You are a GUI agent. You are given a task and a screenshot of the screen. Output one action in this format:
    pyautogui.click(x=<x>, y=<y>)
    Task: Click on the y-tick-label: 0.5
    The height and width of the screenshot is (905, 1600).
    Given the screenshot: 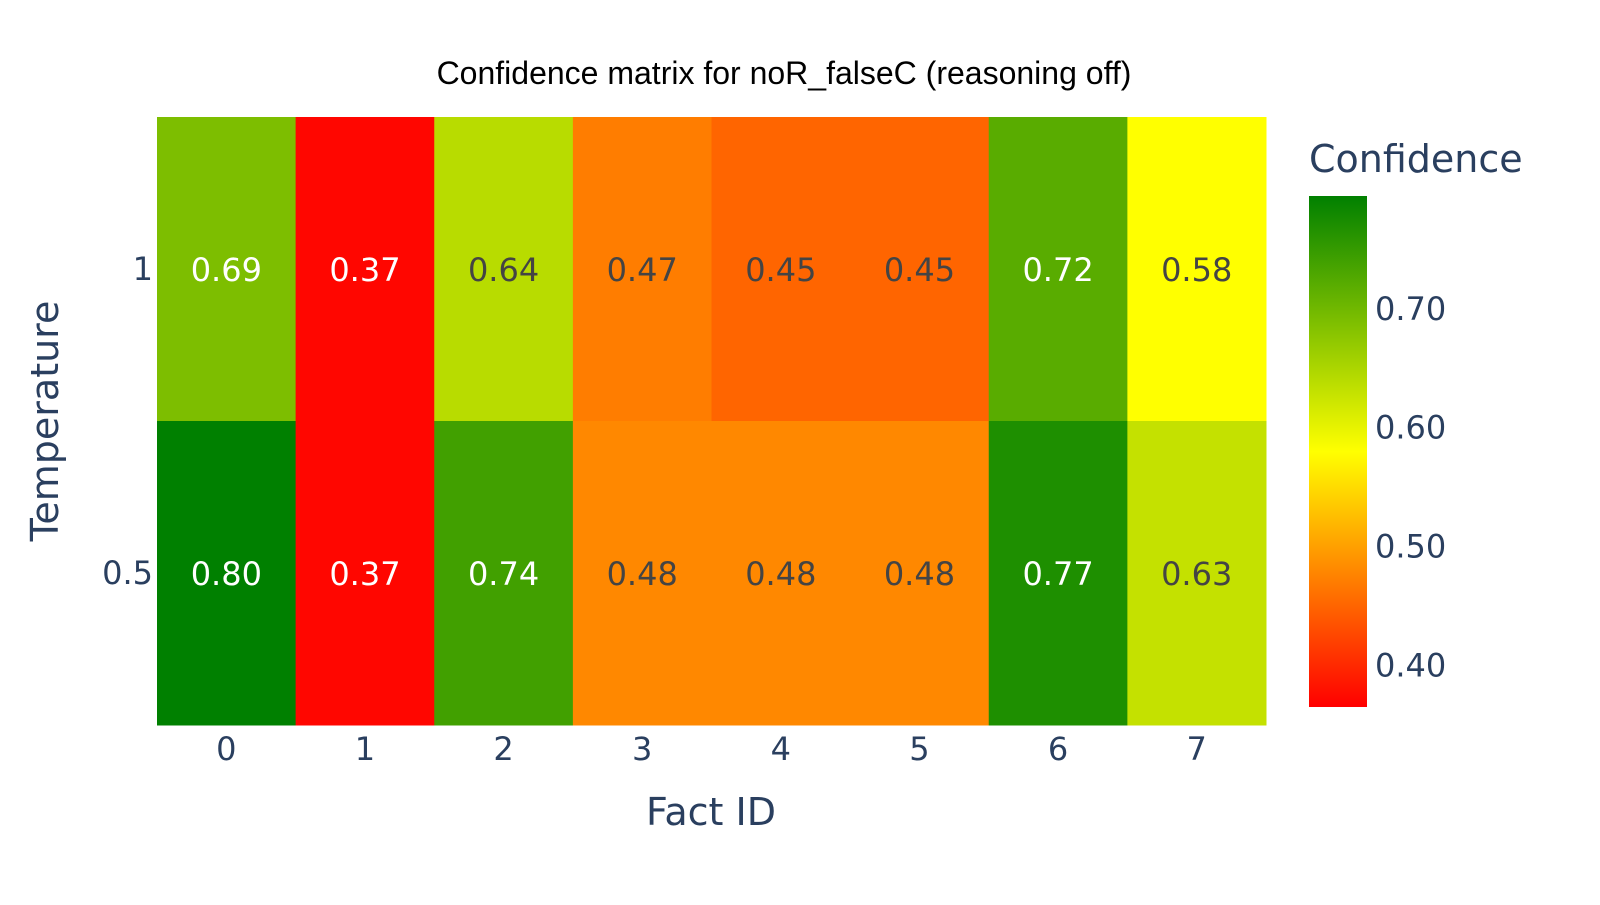 What is the action you would take?
    pyautogui.click(x=127, y=573)
    